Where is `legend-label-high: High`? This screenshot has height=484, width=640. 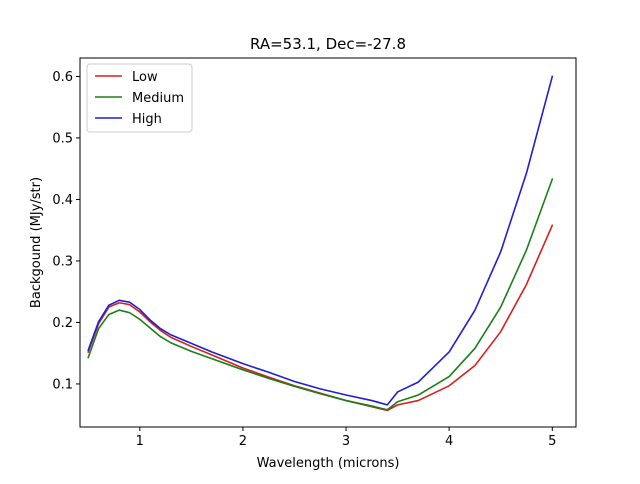 legend-label-high: High is located at coordinates (147, 119).